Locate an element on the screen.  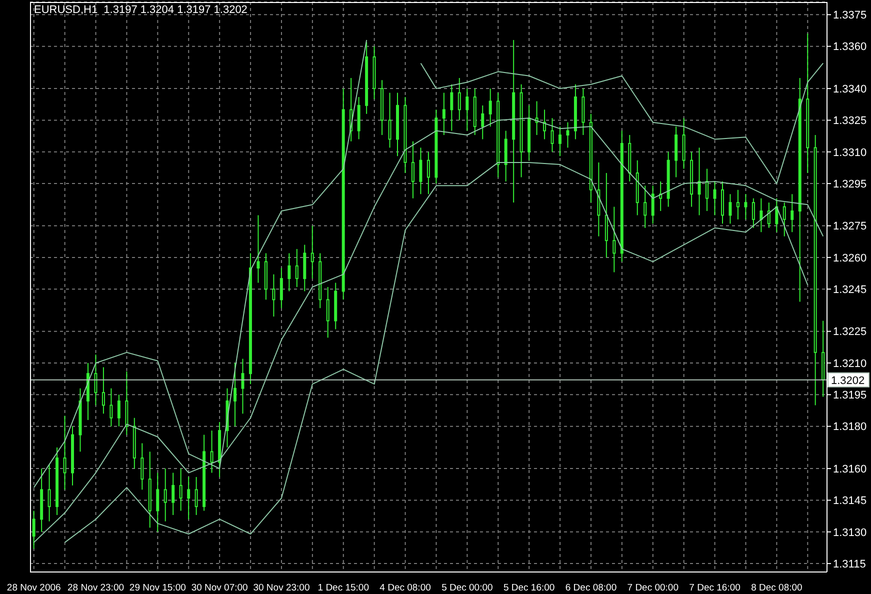
x-tick-label: 6 Dec 08:00 is located at coordinates (591, 588).